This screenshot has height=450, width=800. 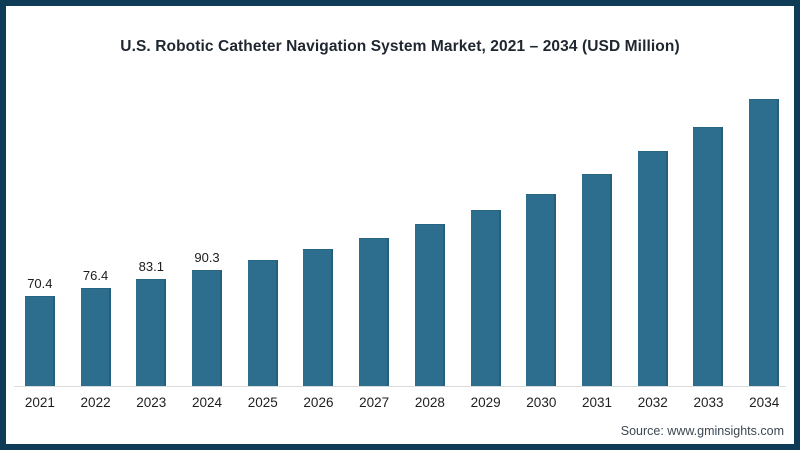 What do you see at coordinates (400, 386) in the screenshot?
I see `x-axis-line` at bounding box center [400, 386].